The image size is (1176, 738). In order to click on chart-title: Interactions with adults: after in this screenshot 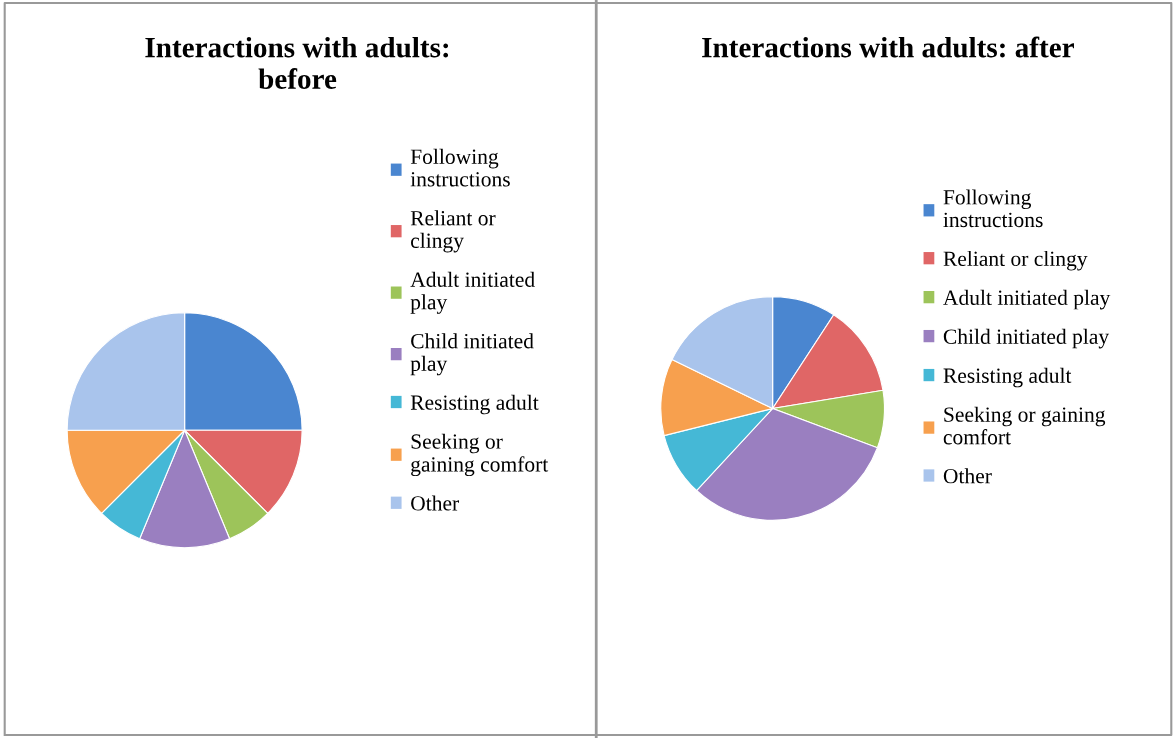, I will do `click(888, 47)`.